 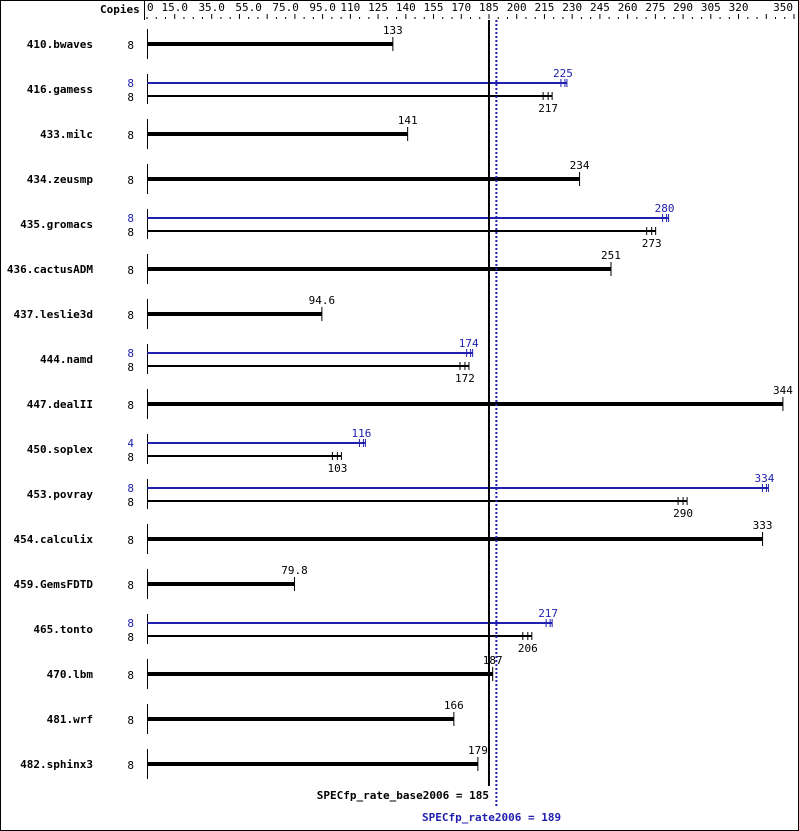 What do you see at coordinates (683, 513) in the screenshot?
I see `value-label-base: 290` at bounding box center [683, 513].